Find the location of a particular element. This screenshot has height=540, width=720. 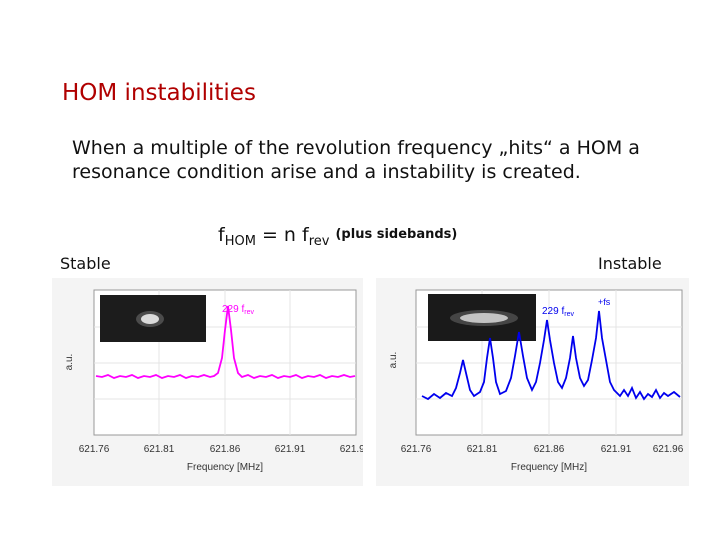

stable-spectrum-trace is located at coordinates (225, 342).